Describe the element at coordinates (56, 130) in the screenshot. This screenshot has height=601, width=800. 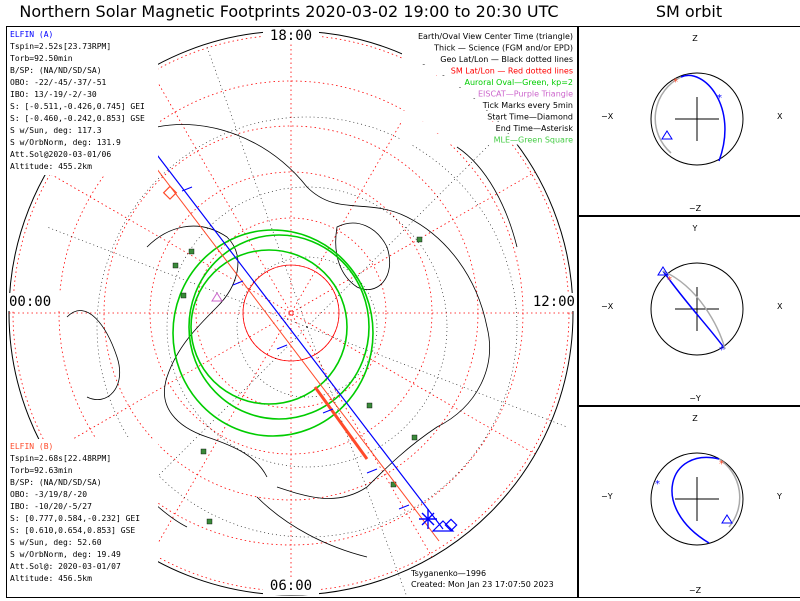
I see `info-line: S w/Sun, deg: 117.3` at that location.